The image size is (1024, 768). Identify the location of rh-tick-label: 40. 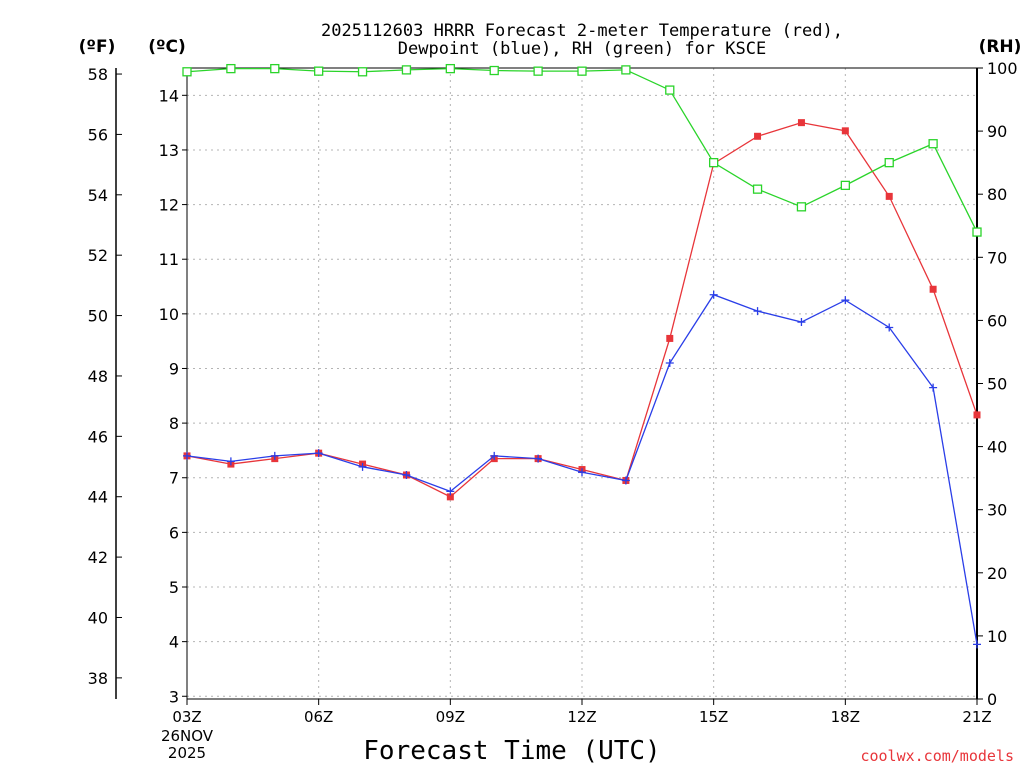
(997, 447).